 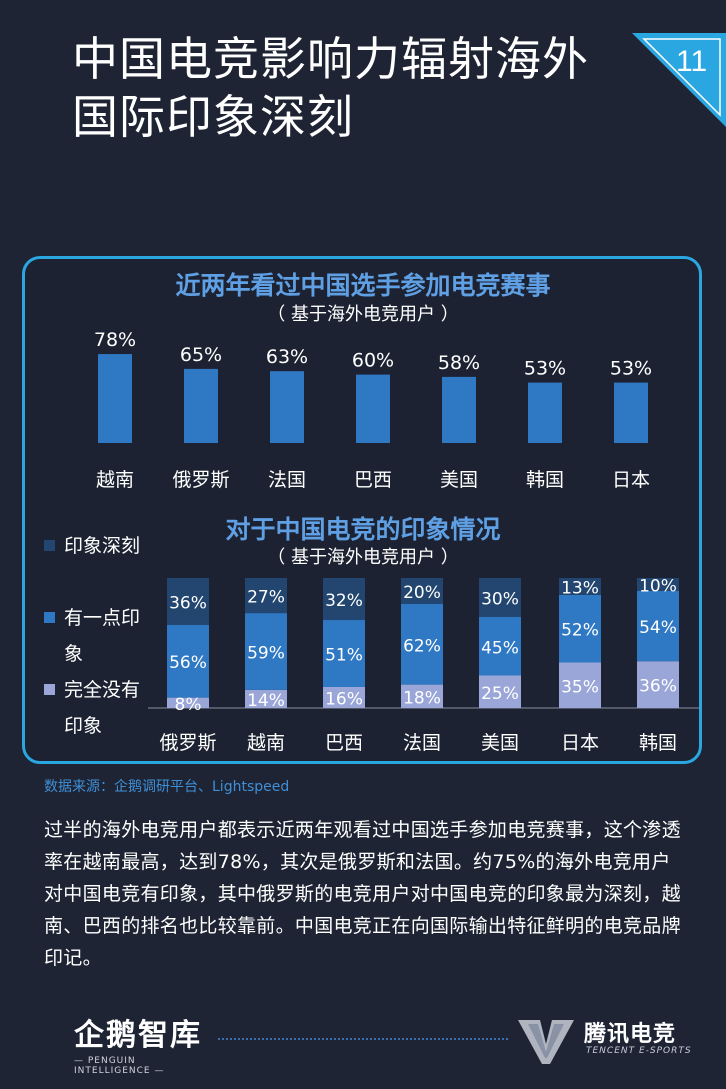 What do you see at coordinates (49, 689) in the screenshot?
I see `legend-swatch-none` at bounding box center [49, 689].